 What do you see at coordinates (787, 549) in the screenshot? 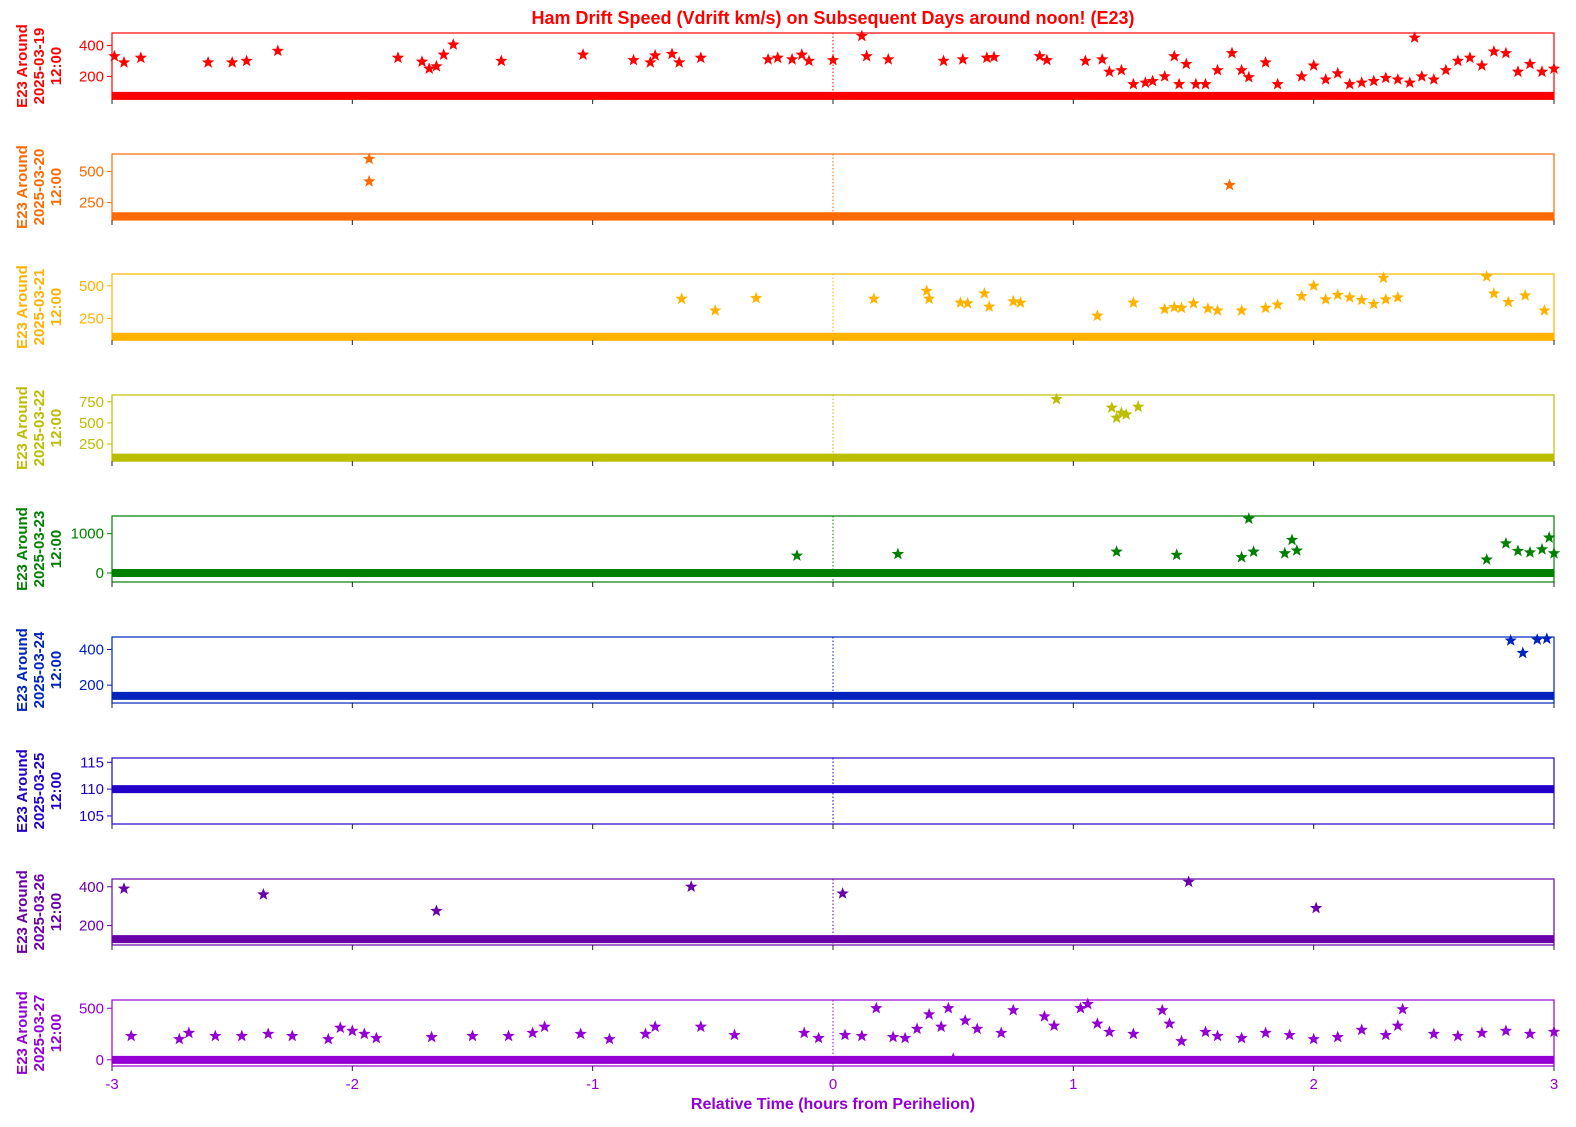
I see `subplot-panel: 0 1000 E23 Around 2025-03-23 12:00` at bounding box center [787, 549].